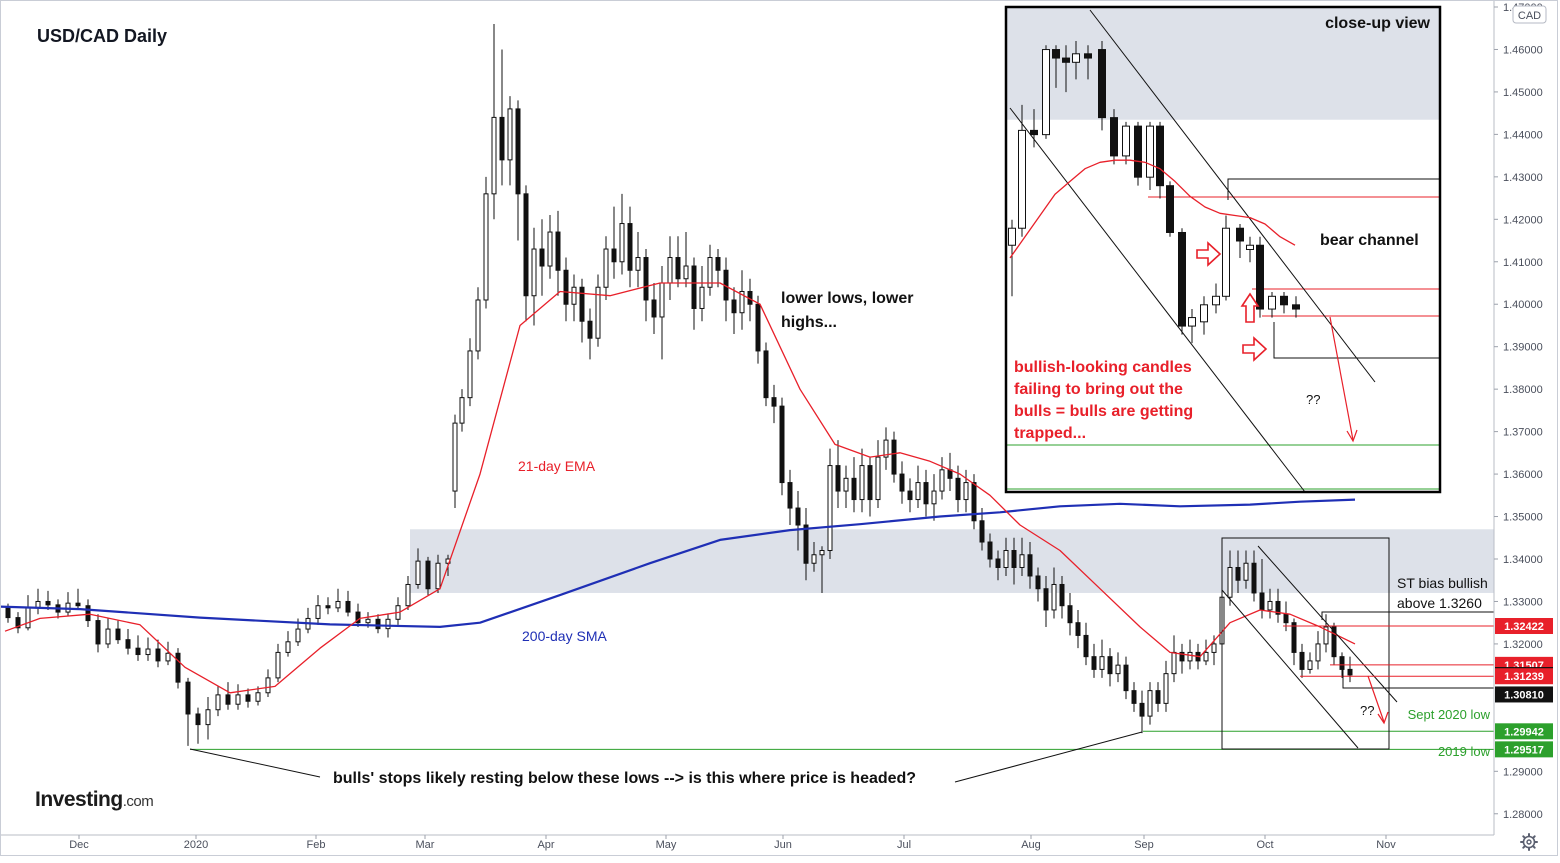 The width and height of the screenshot is (1560, 863). Describe the element at coordinates (1524, 626) in the screenshot. I see `price-badge: 1.32422` at that location.